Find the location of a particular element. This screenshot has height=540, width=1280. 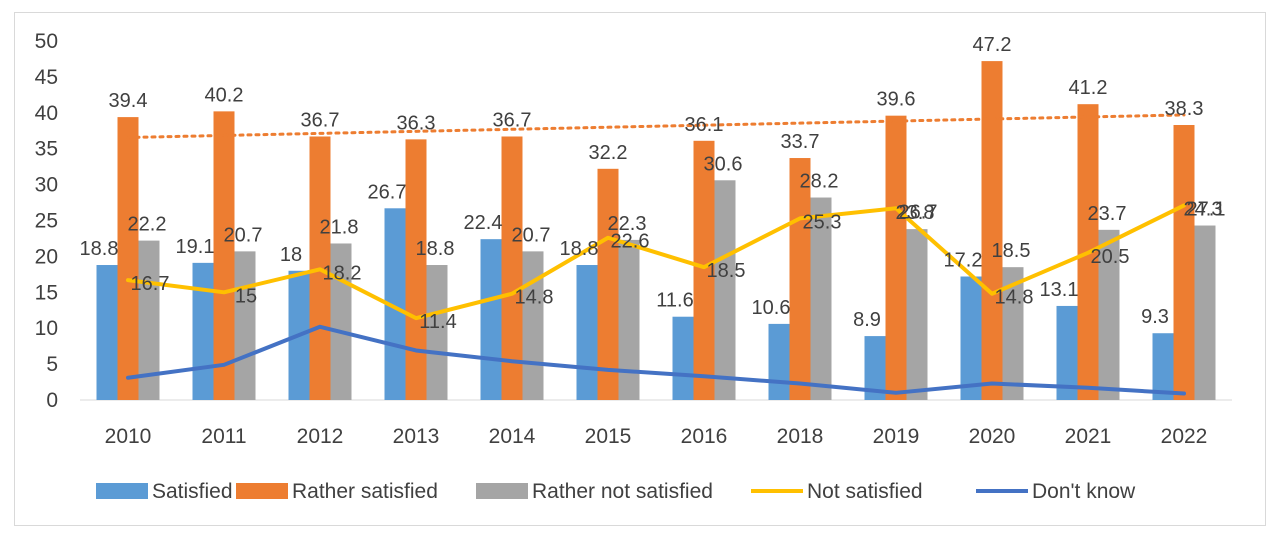

y-tick-label: 50 is located at coordinates (46, 41).